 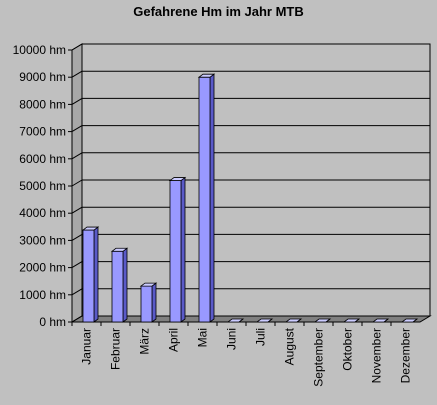 I want to click on bar-april, so click(x=175, y=251).